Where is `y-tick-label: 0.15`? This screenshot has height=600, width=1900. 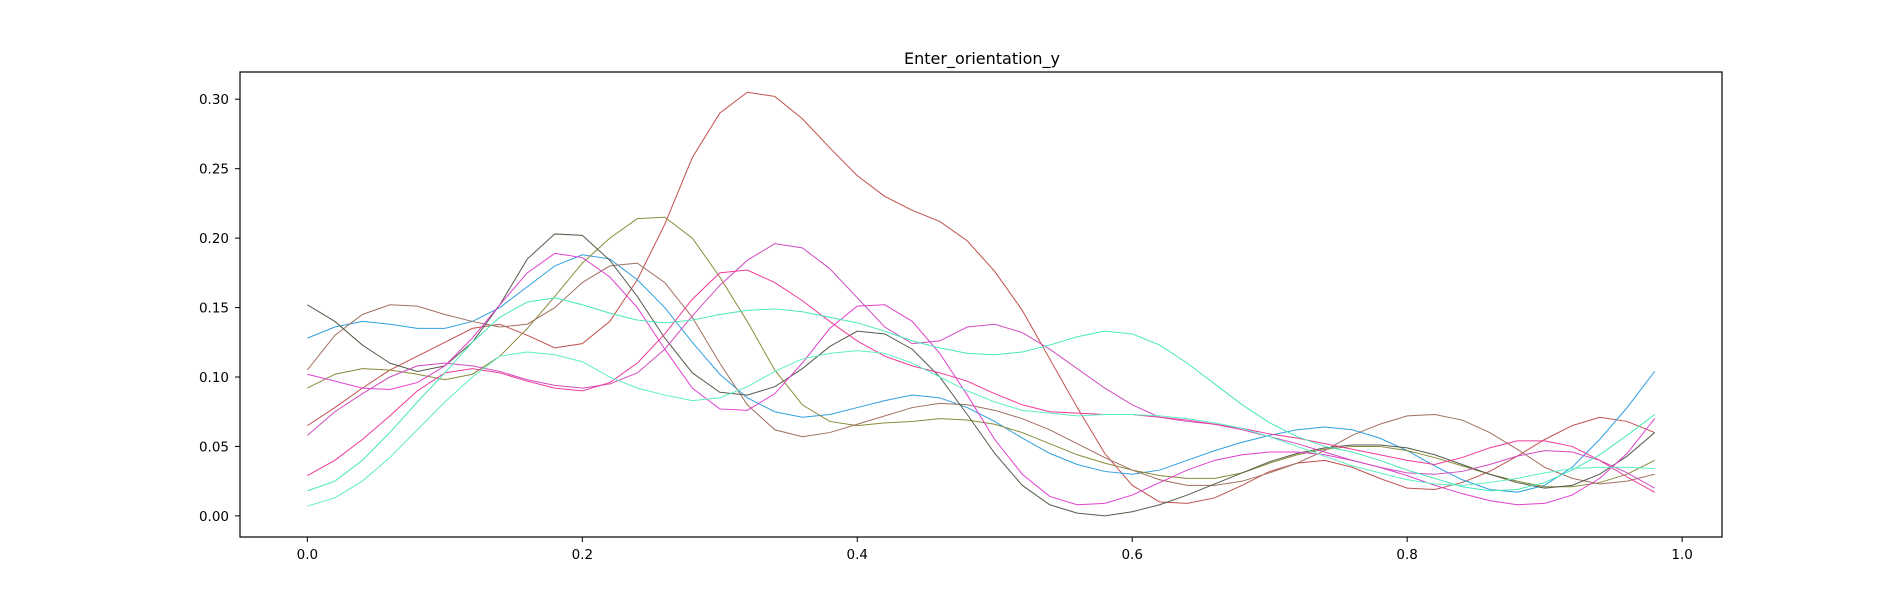 y-tick-label: 0.15 is located at coordinates (214, 309).